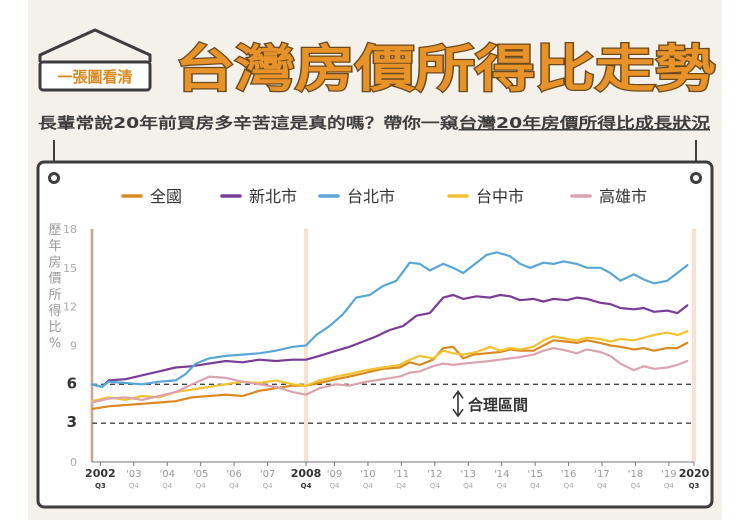 The width and height of the screenshot is (750, 520). Describe the element at coordinates (54, 311) in the screenshot. I see `y-axis-label-char: 得` at that location.